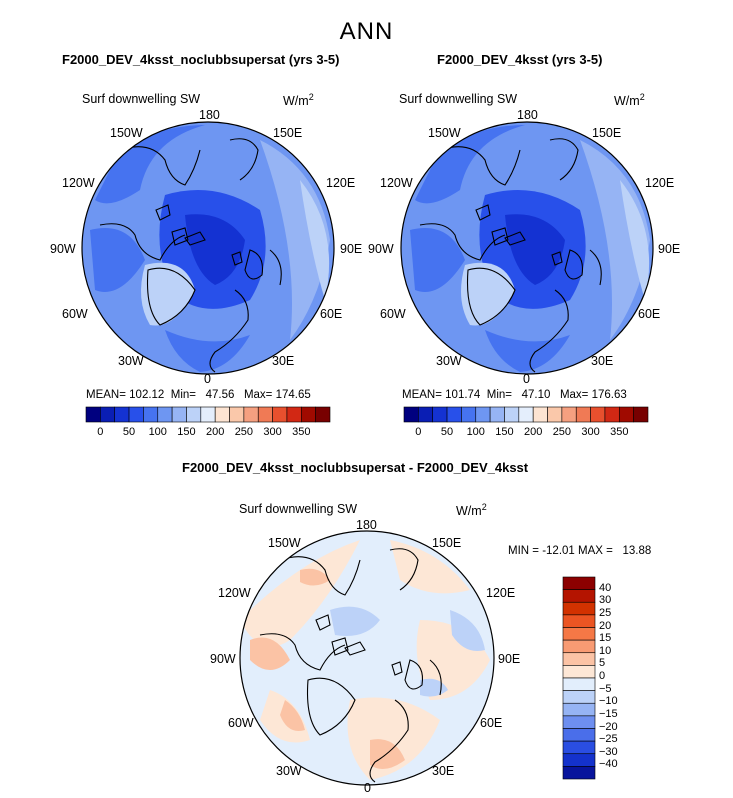 This screenshot has width=733, height=798. What do you see at coordinates (608, 764) in the screenshot?
I see `panel3-colorbar-tick-label: −40` at bounding box center [608, 764].